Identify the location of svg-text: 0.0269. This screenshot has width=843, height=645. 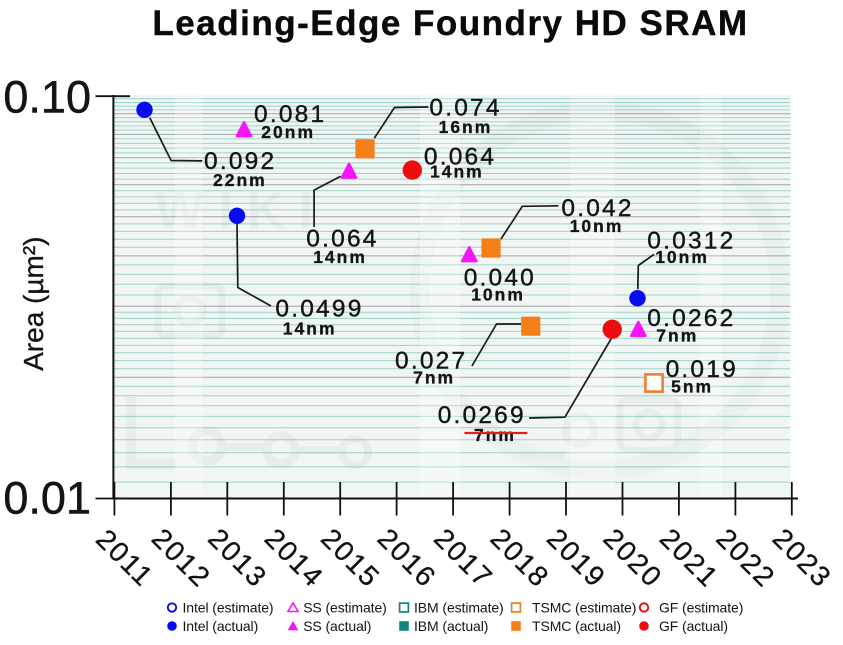
(482, 415).